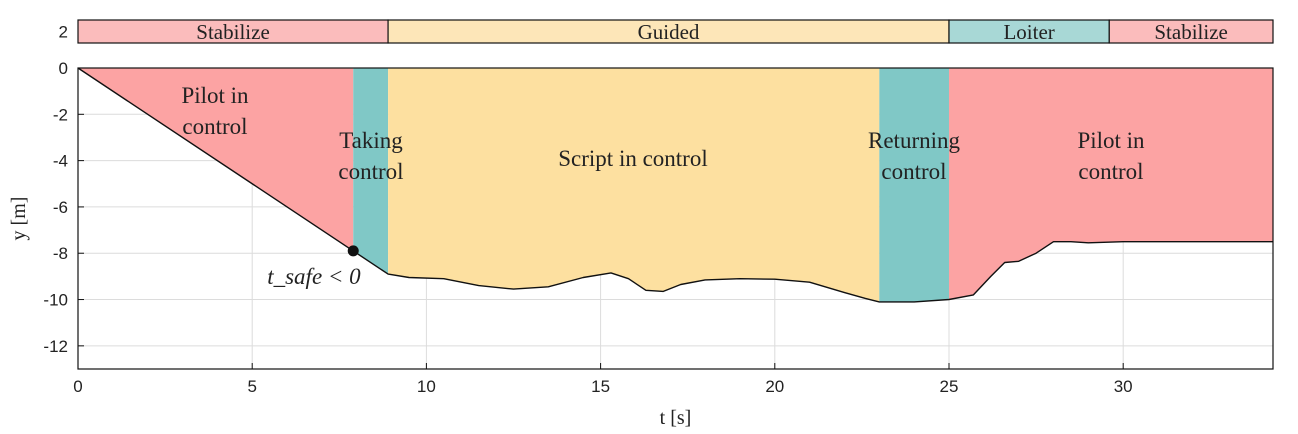 Image resolution: width=1298 pixels, height=434 pixels. I want to click on y-tick-label: -4, so click(60, 161).